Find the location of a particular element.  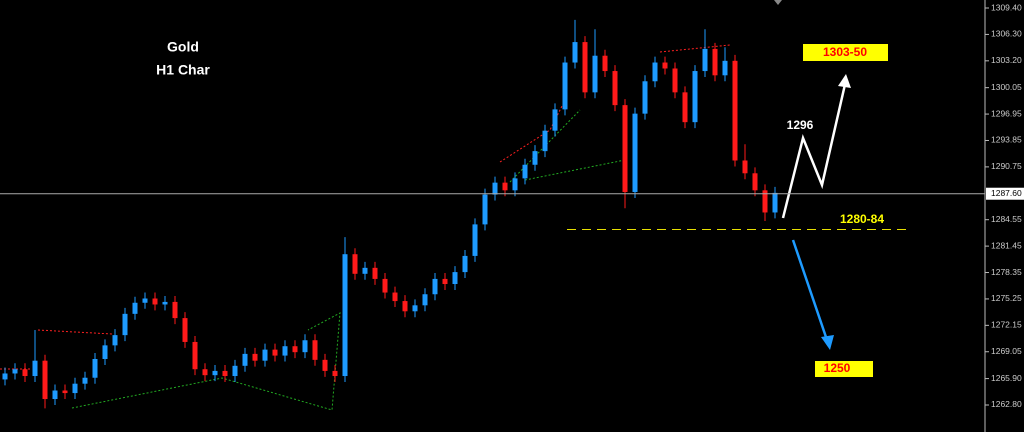

chart-subtitle: H1 Char is located at coordinates (183, 70).